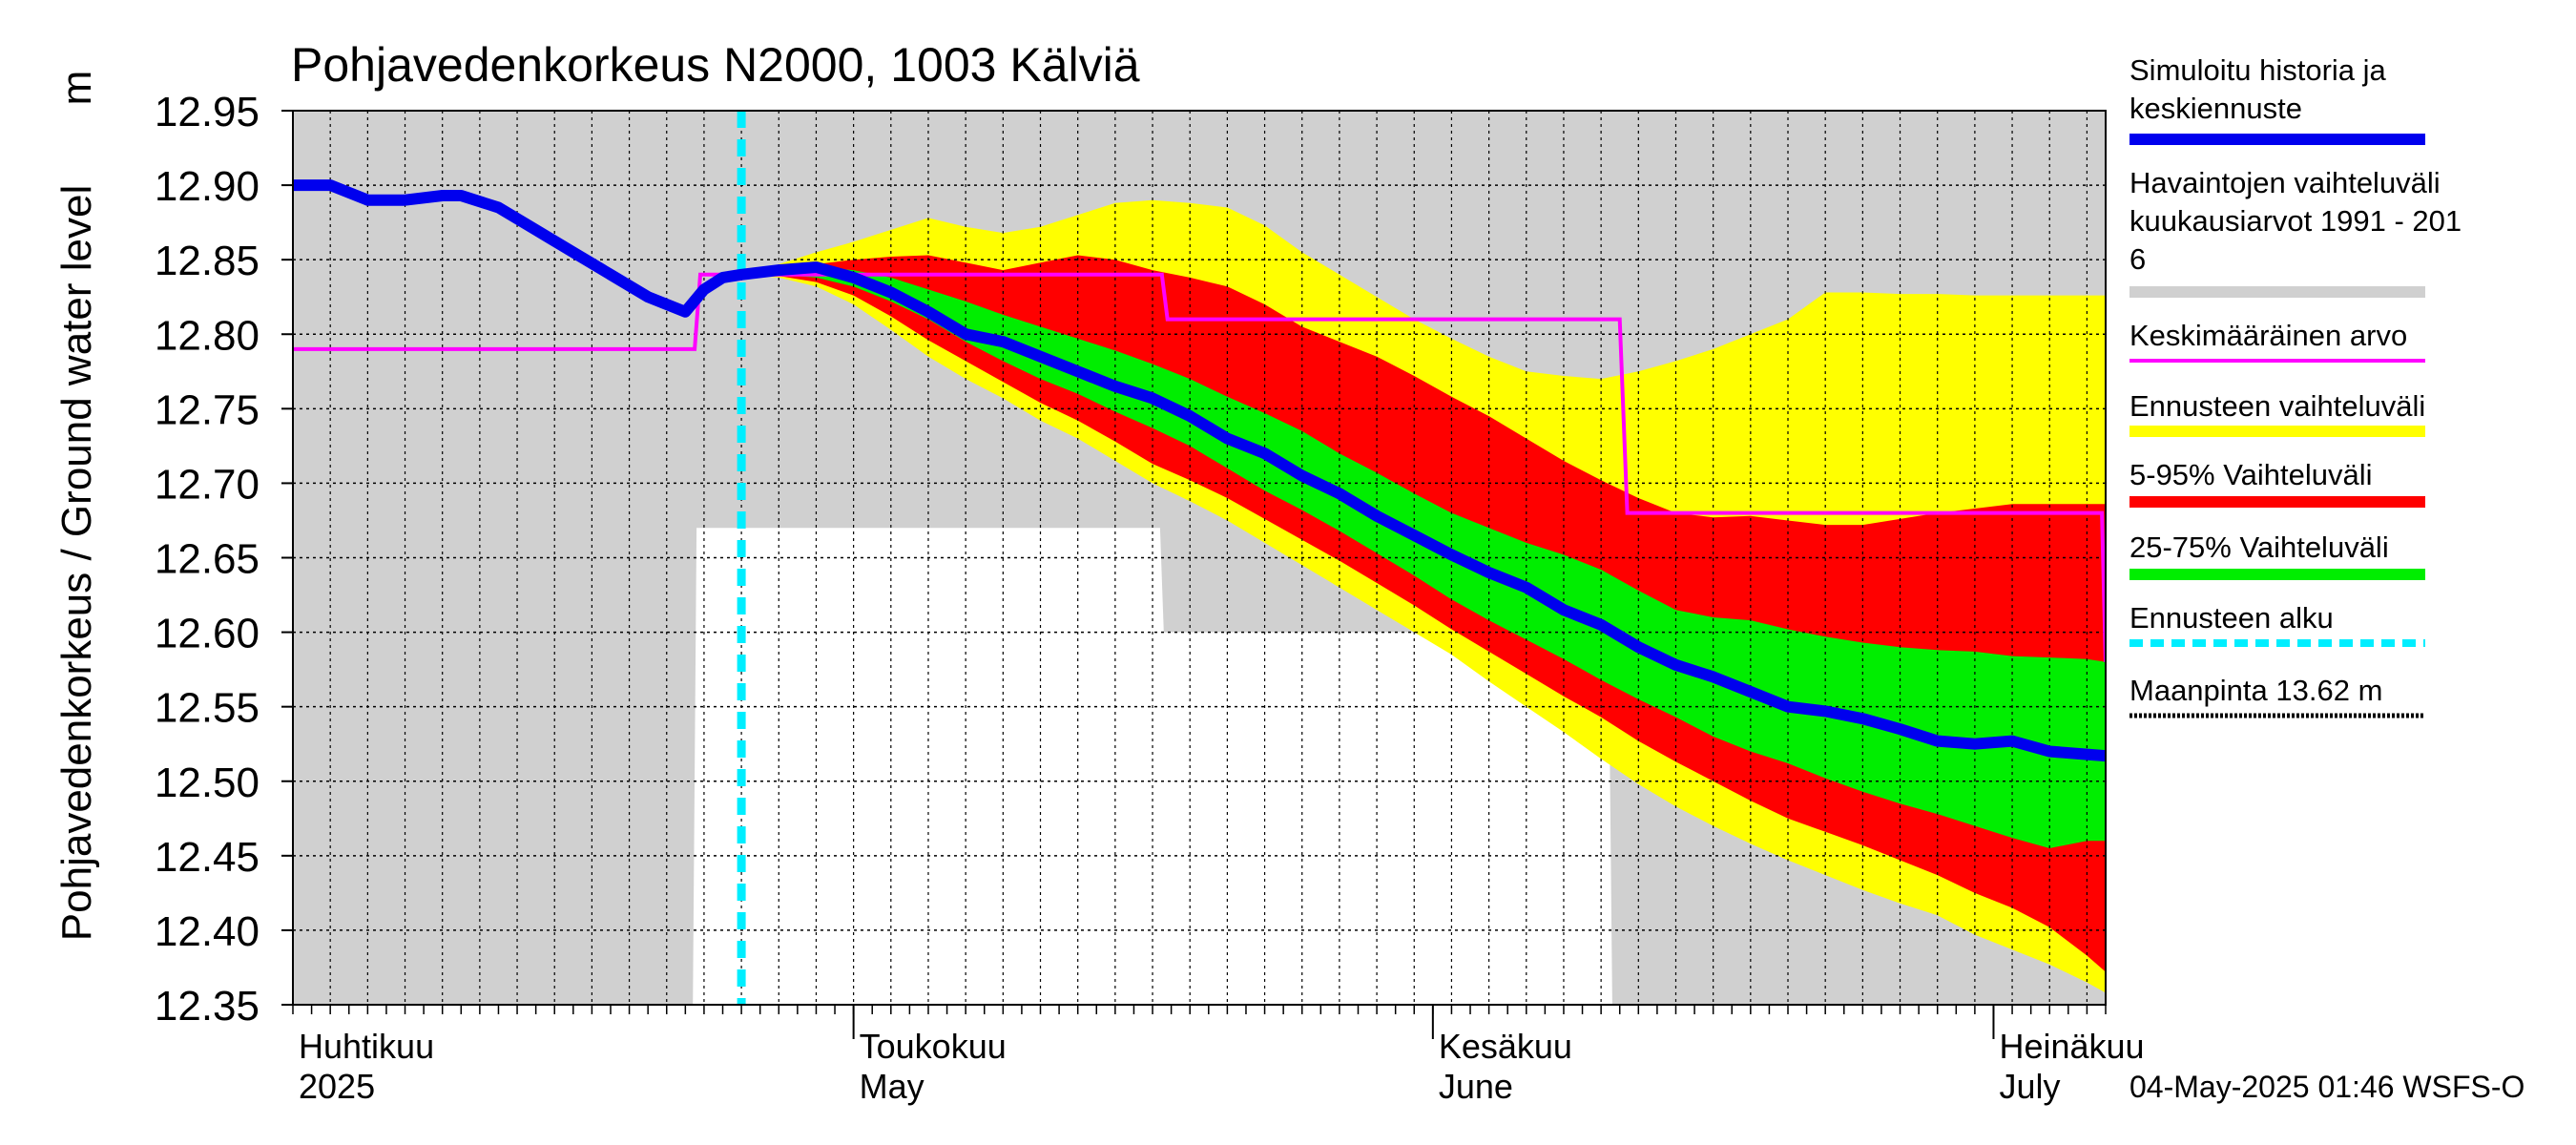 This screenshot has width=2576, height=1145. What do you see at coordinates (337, 1086) in the screenshot?
I see `x-month-label-en: 2025` at bounding box center [337, 1086].